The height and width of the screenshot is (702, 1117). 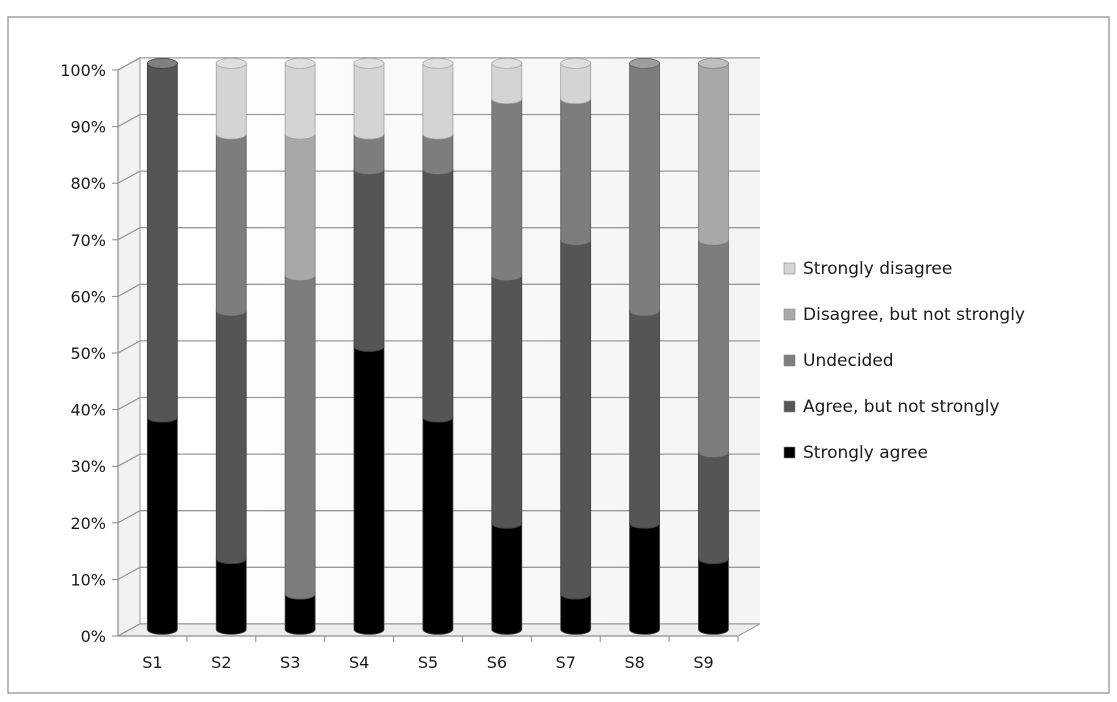 I want to click on x-tick-label: S8, so click(x=634, y=662).